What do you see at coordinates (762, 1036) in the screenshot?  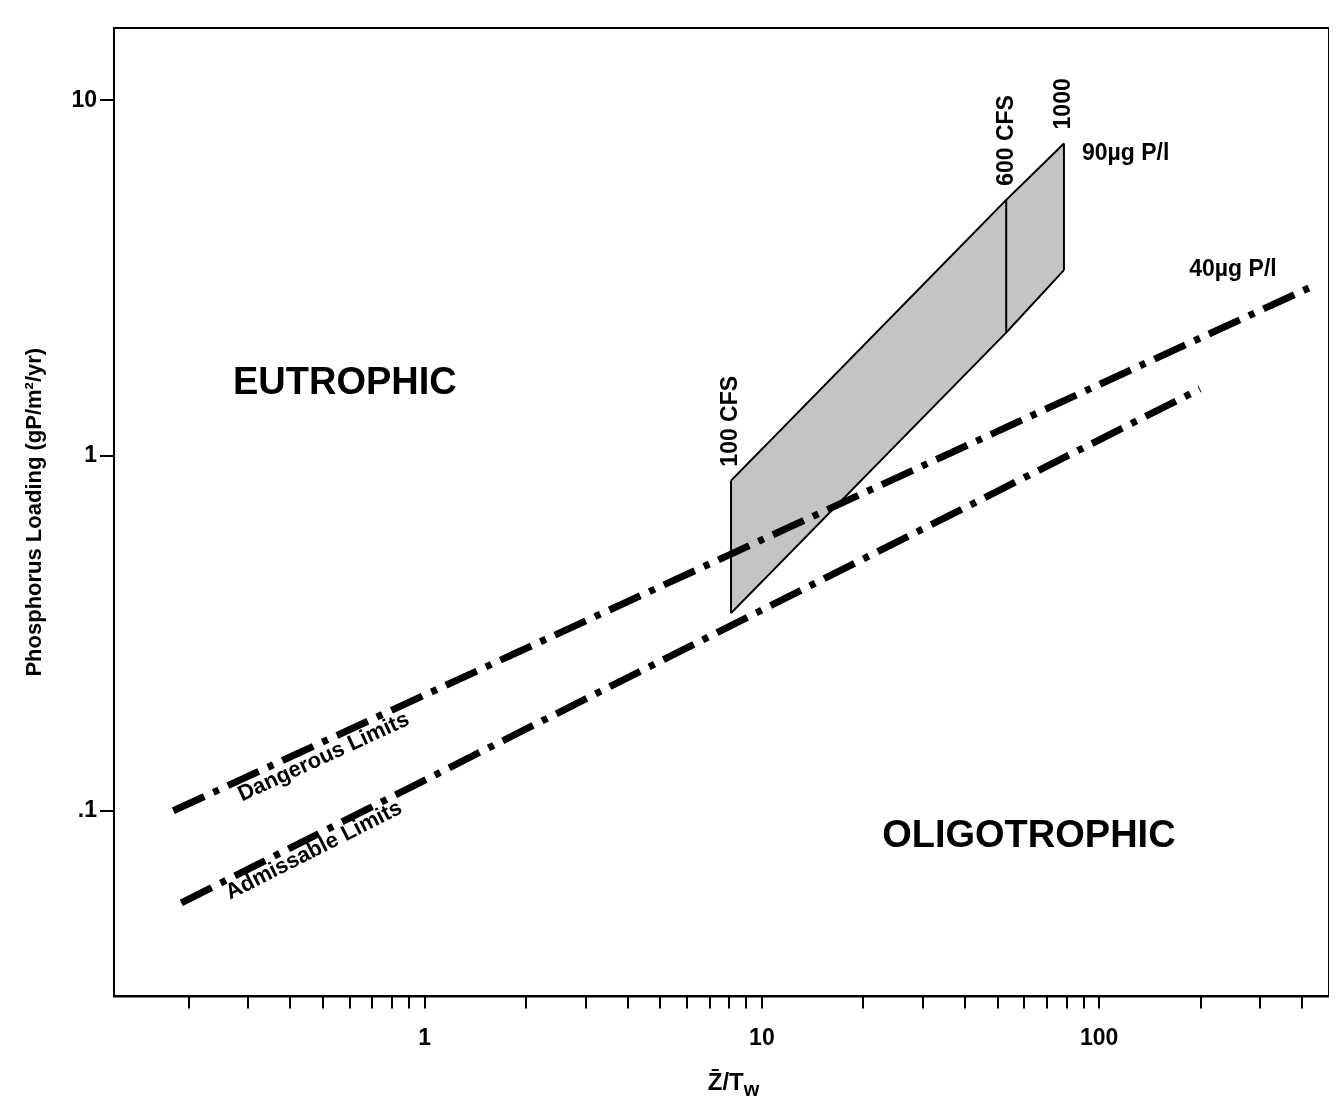 I see `x-tick-label: 10` at bounding box center [762, 1036].